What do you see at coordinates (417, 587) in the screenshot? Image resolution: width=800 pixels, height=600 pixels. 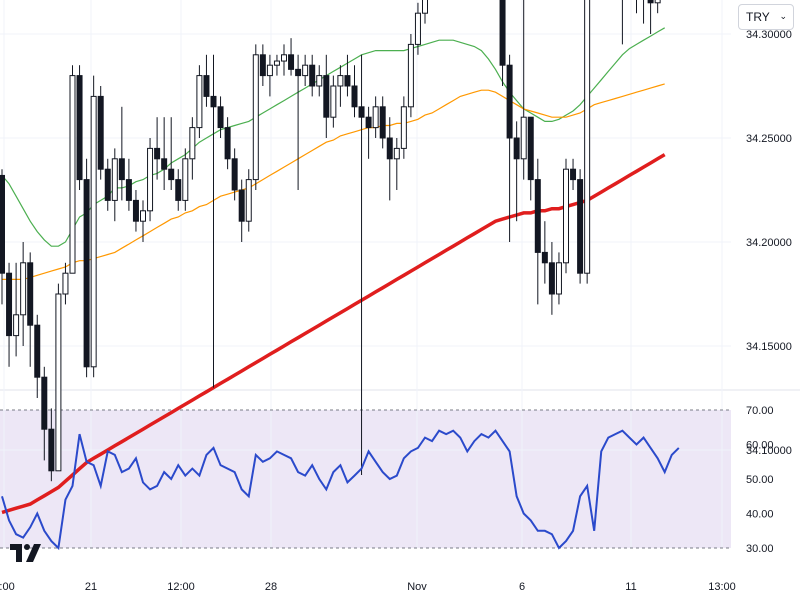 I see `time-tick-label: Nov` at bounding box center [417, 587].